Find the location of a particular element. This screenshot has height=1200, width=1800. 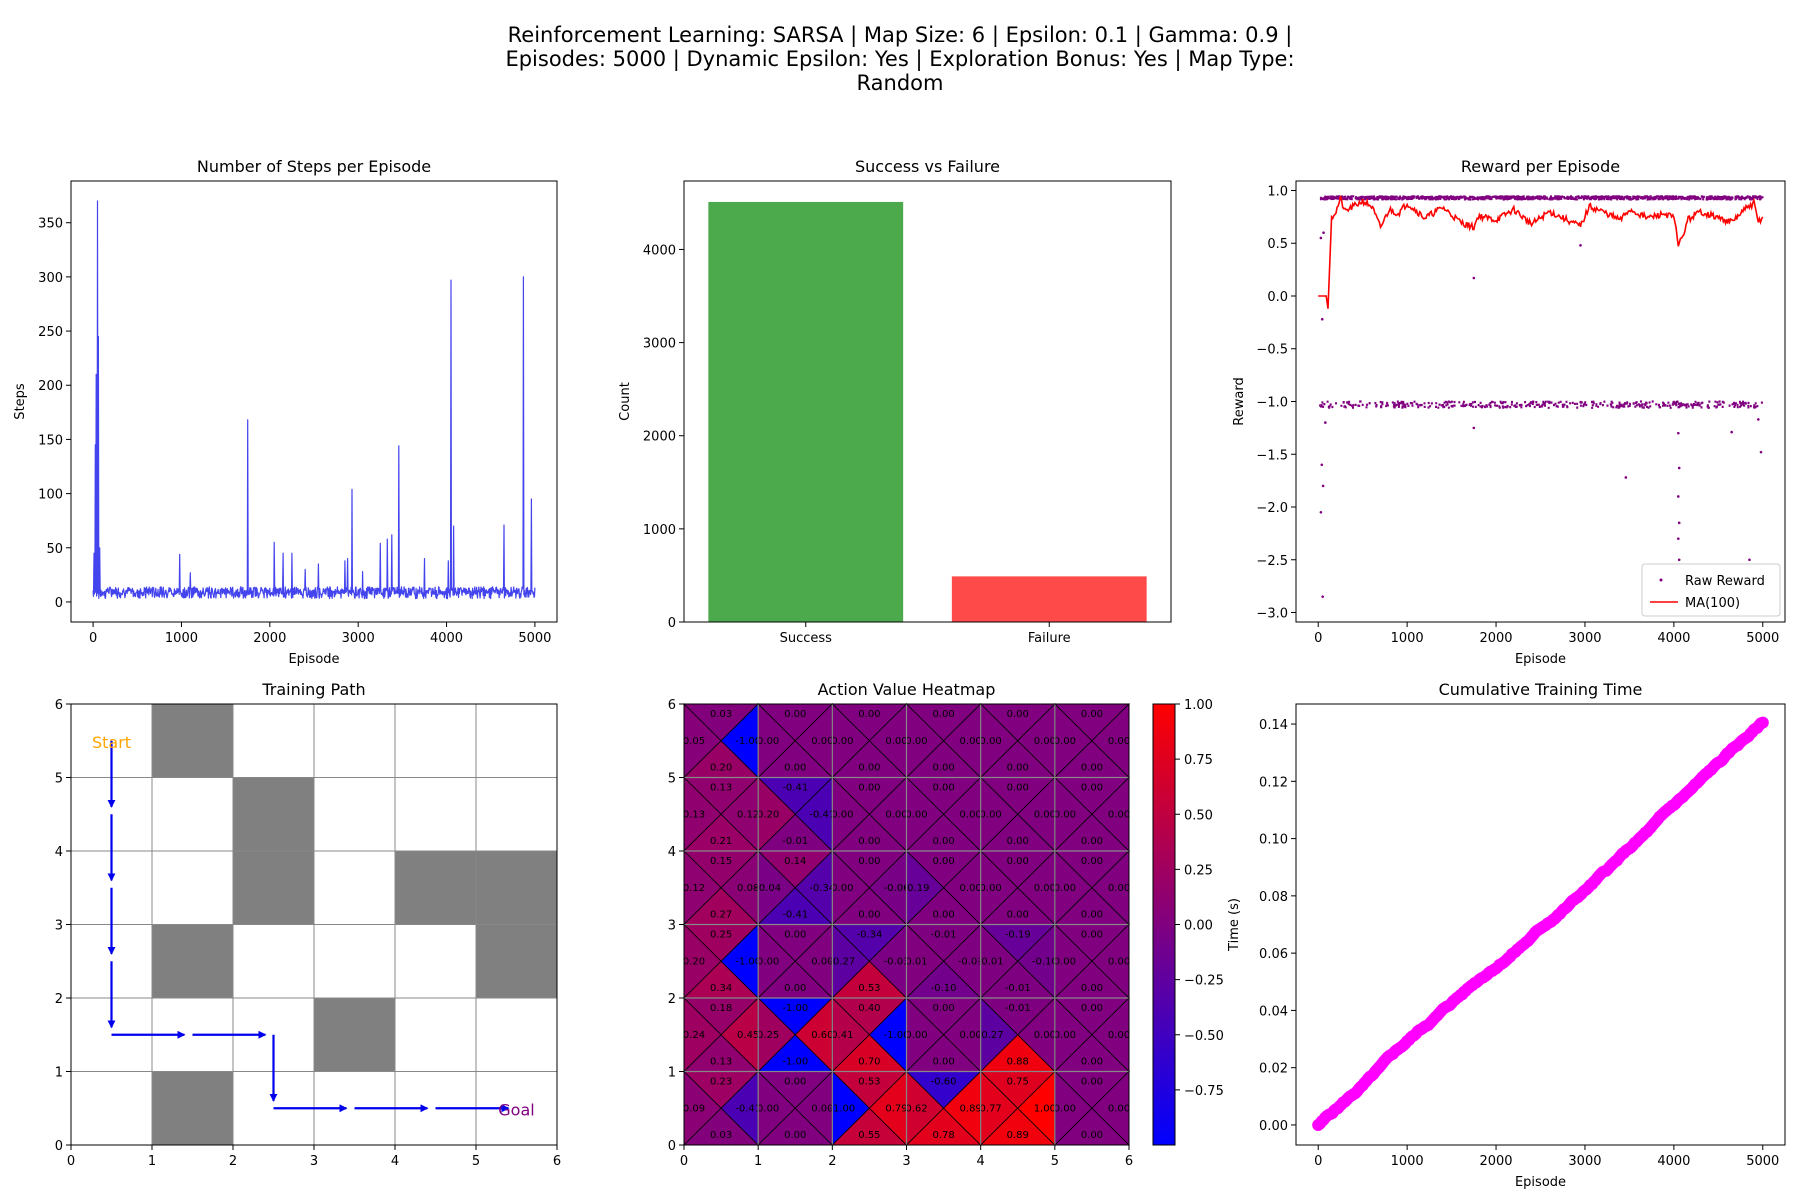

q-value-label: -0.04 is located at coordinates (768, 888).